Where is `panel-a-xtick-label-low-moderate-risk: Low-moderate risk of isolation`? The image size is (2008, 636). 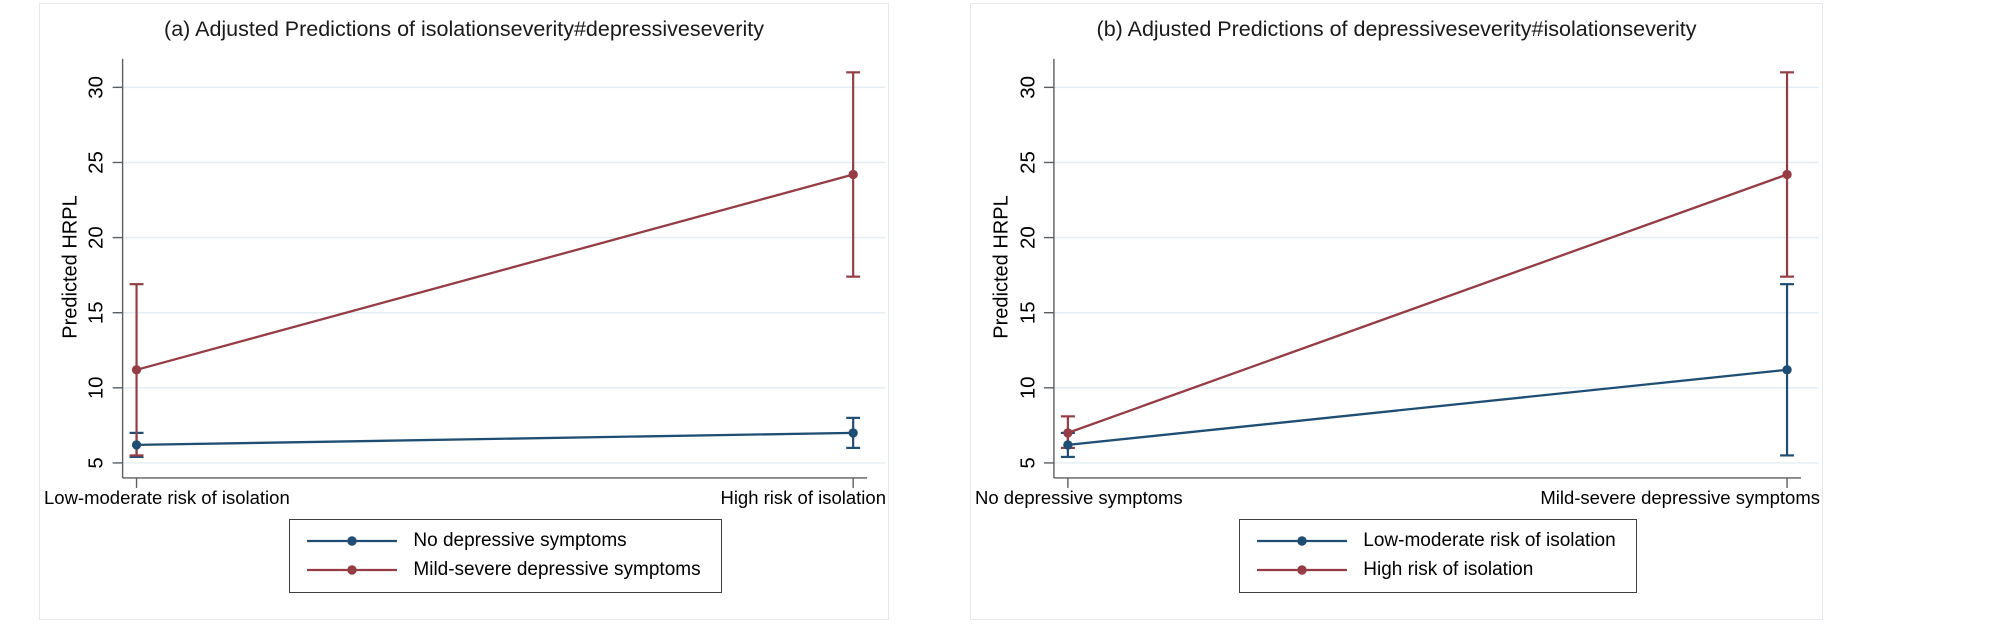 panel-a-xtick-label-low-moderate-risk: Low-moderate risk of isolation is located at coordinates (167, 497).